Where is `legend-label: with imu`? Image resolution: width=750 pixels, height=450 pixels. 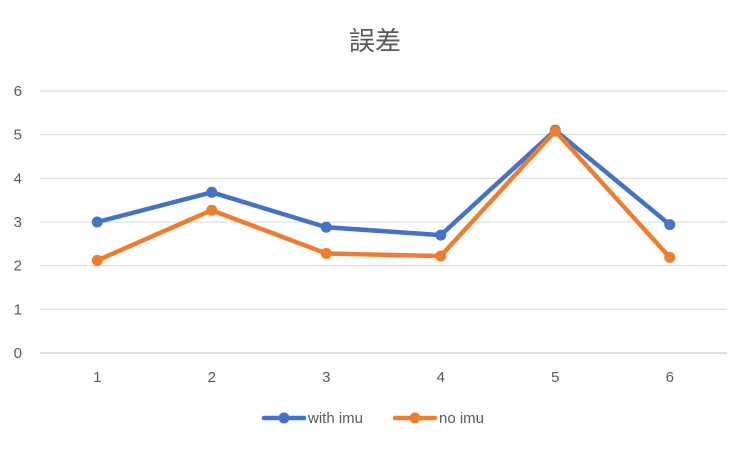 legend-label: with imu is located at coordinates (335, 418).